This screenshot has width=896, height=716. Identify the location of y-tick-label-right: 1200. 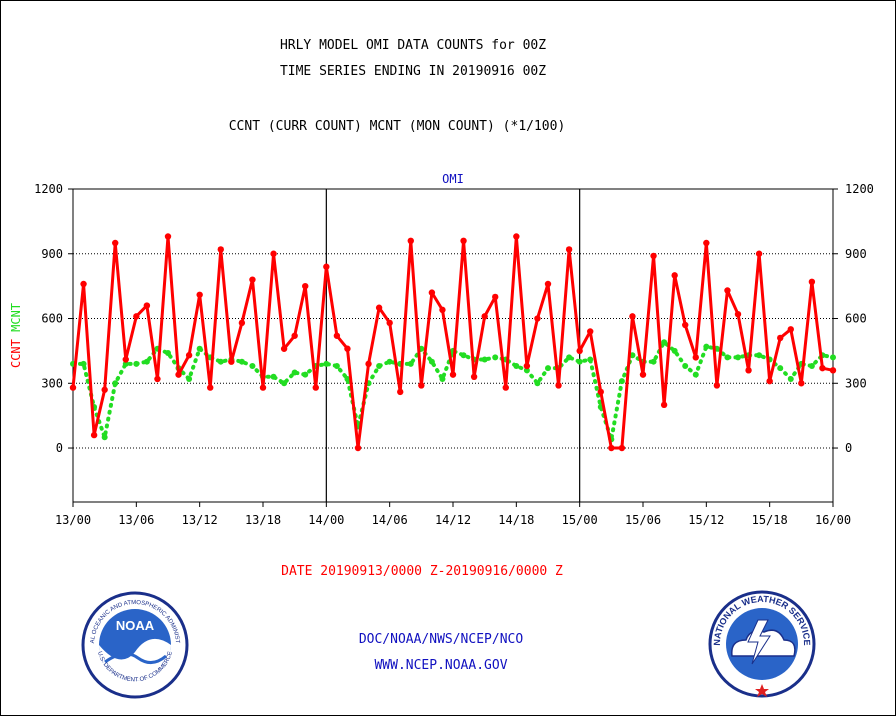
(859, 189).